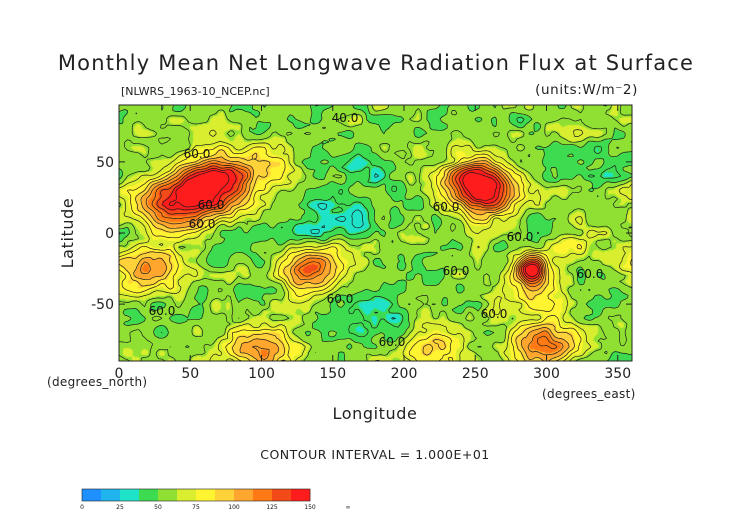 Image resolution: width=752 pixels, height=532 pixels. I want to click on x-tick-label: 300, so click(546, 374).